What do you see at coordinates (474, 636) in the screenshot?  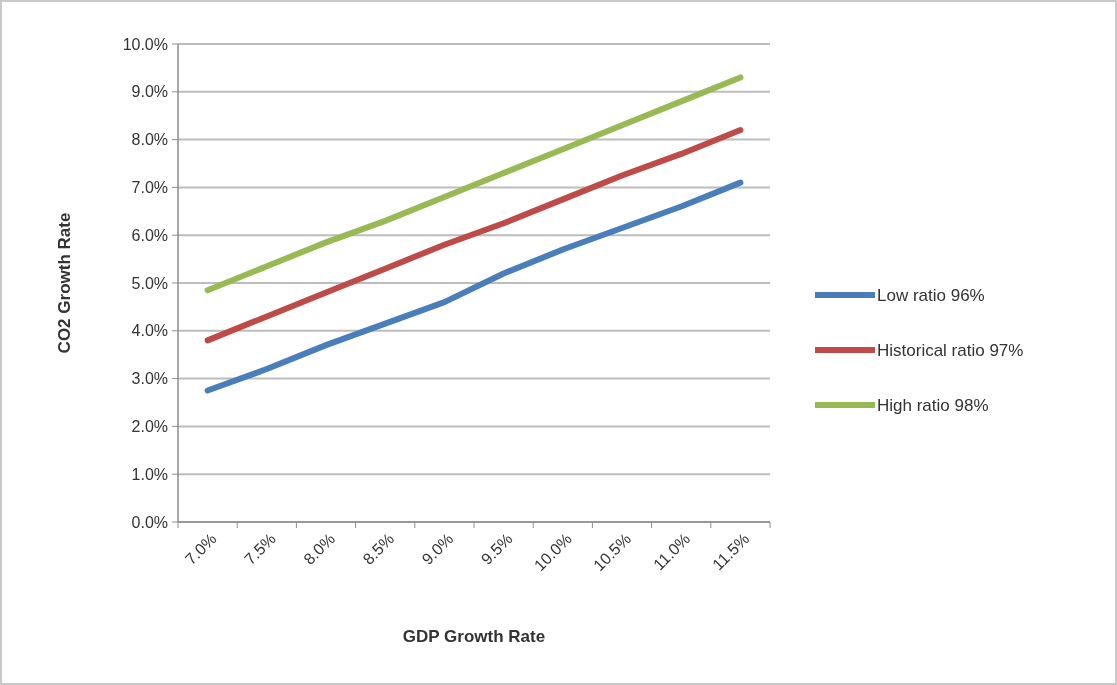 I see `x-axis-title: GDP Growth Rate` at bounding box center [474, 636].